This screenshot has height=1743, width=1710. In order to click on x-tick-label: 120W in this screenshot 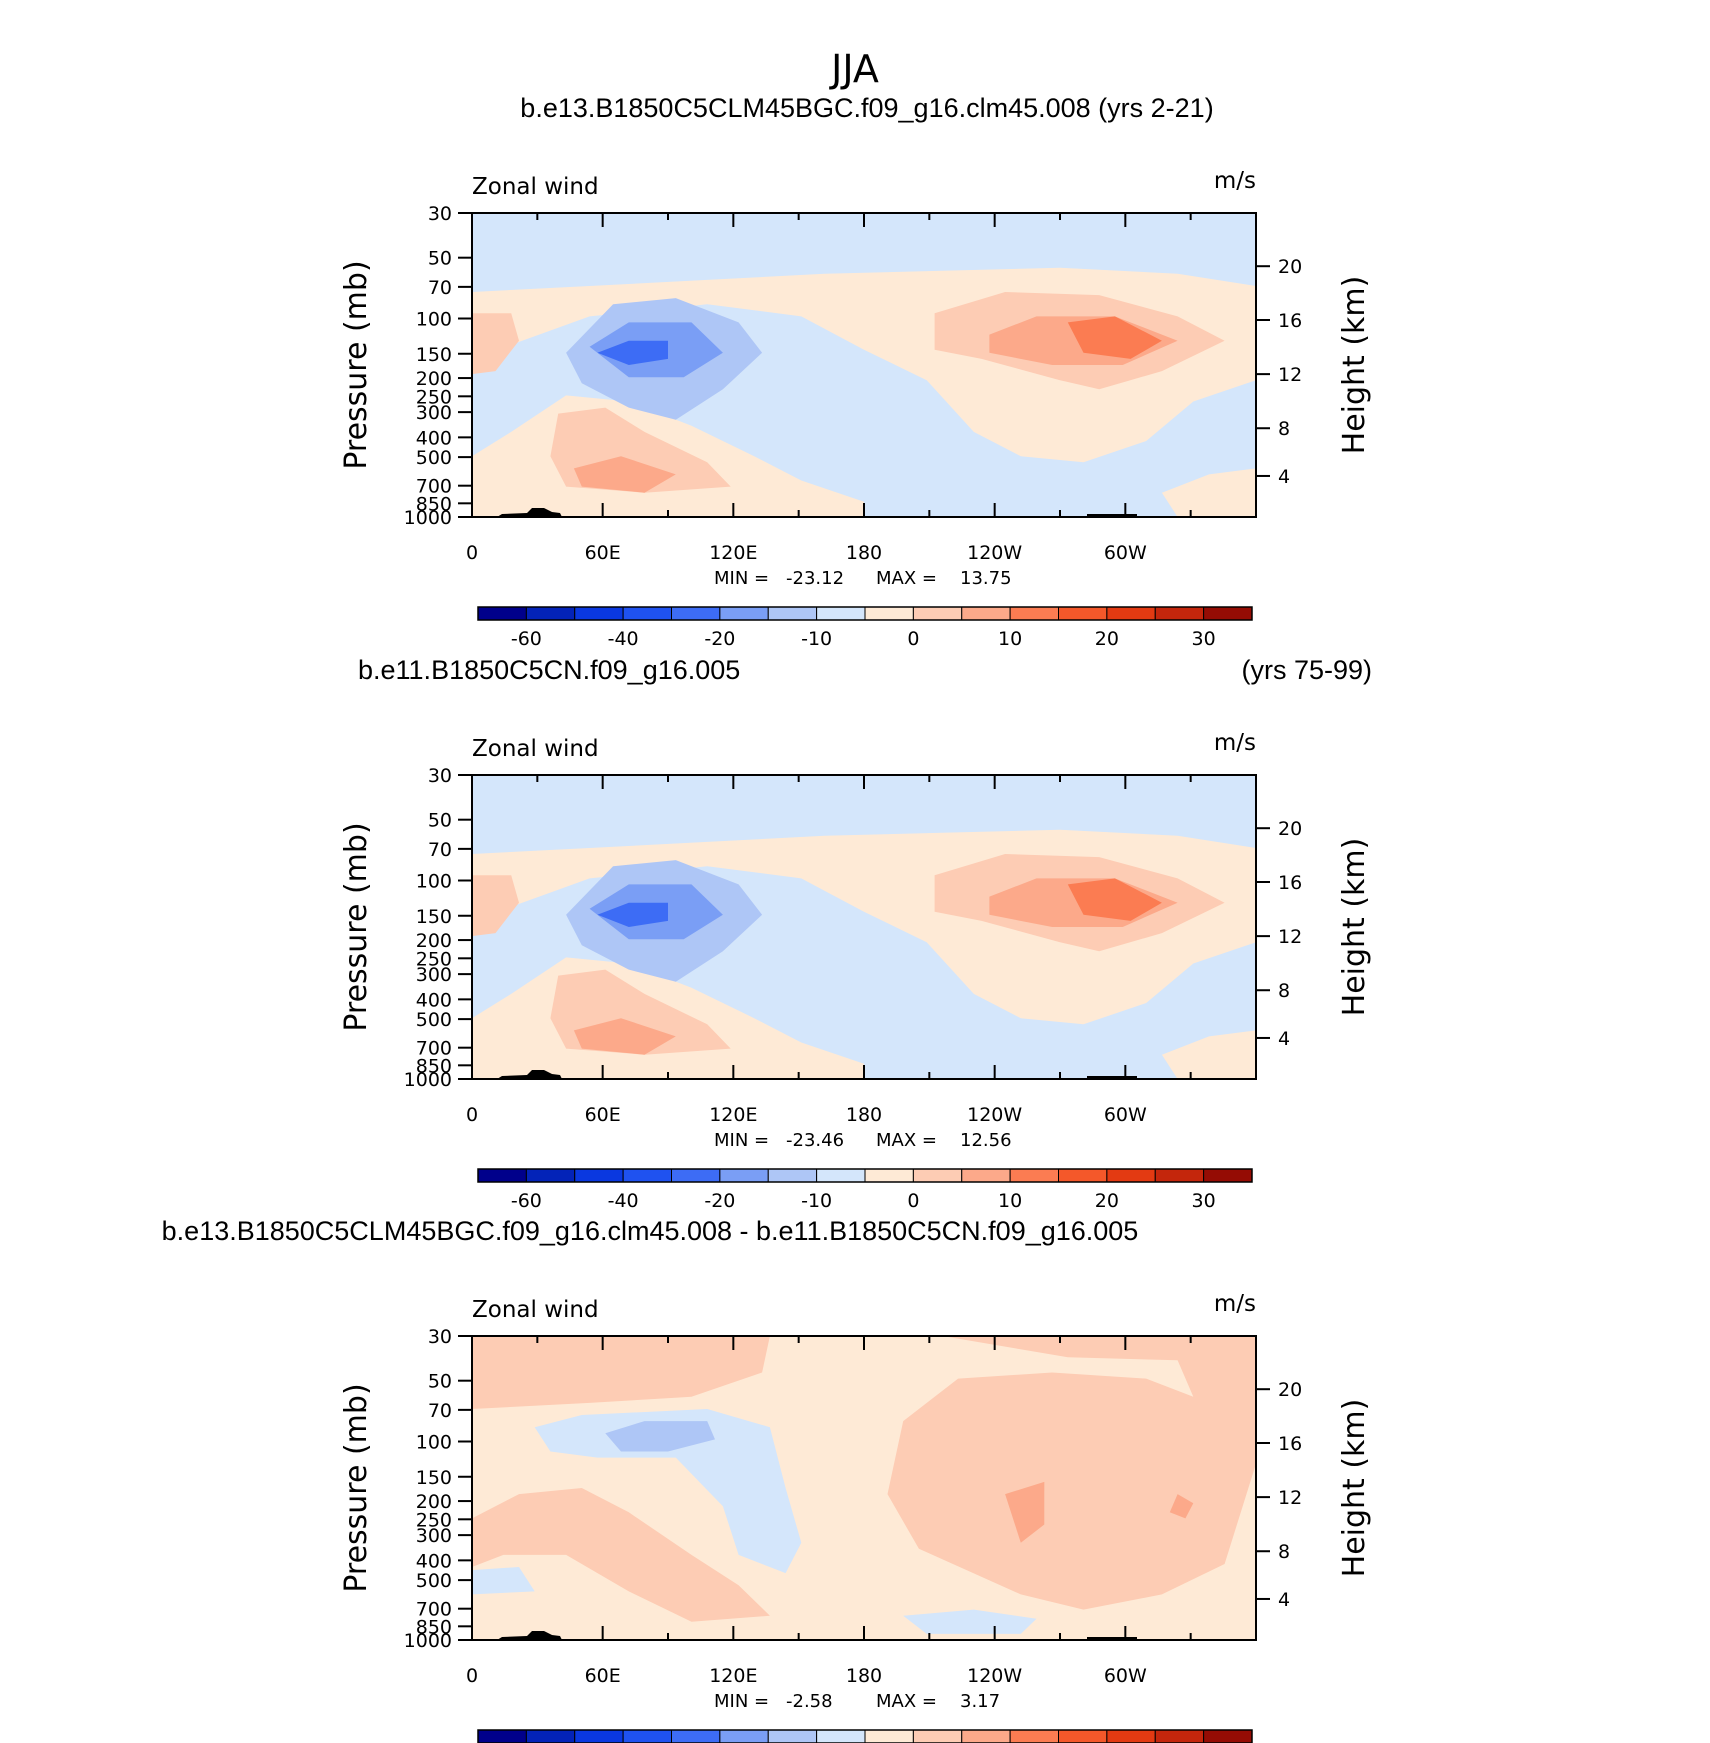, I will do `click(994, 553)`.